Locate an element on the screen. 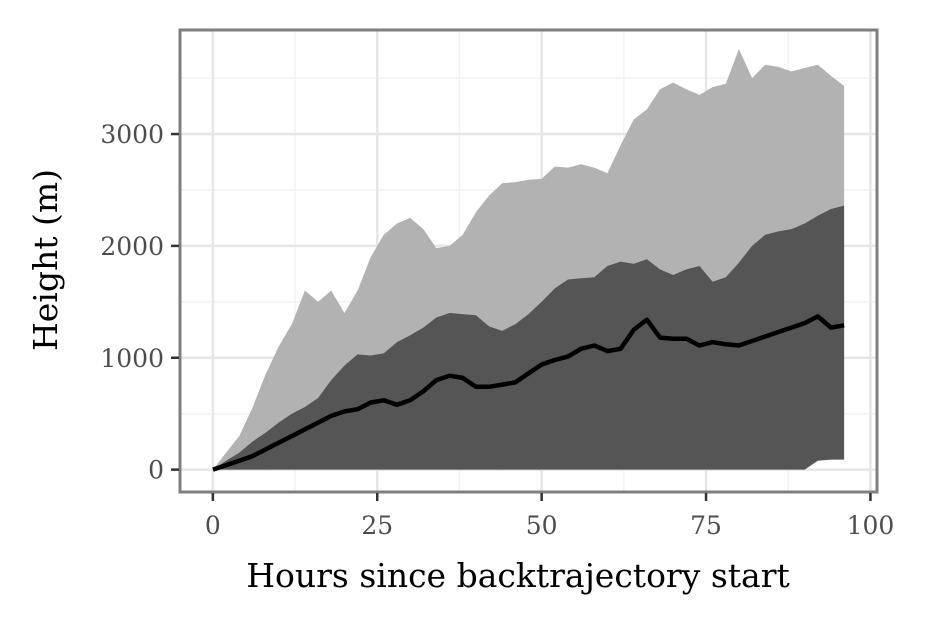 The width and height of the screenshot is (930, 625). x-tick-label: 100 is located at coordinates (871, 525).